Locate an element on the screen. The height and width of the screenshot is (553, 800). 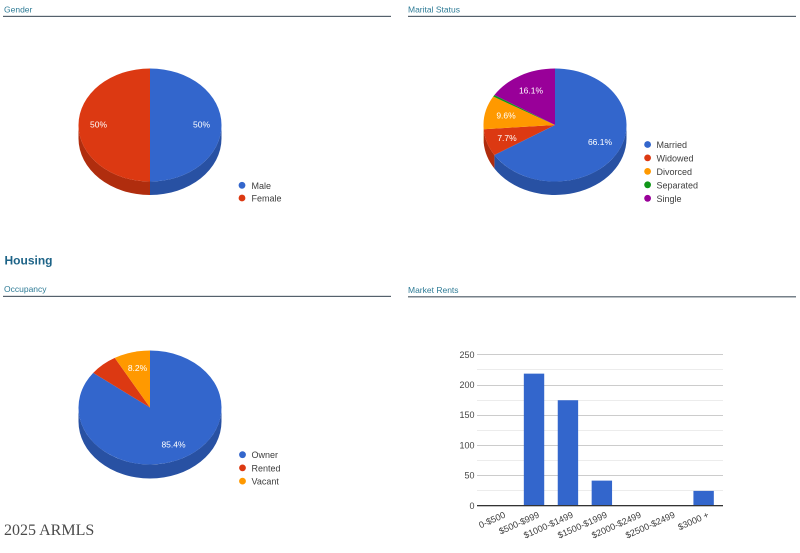
svg-text: Gender is located at coordinates (18, 10).